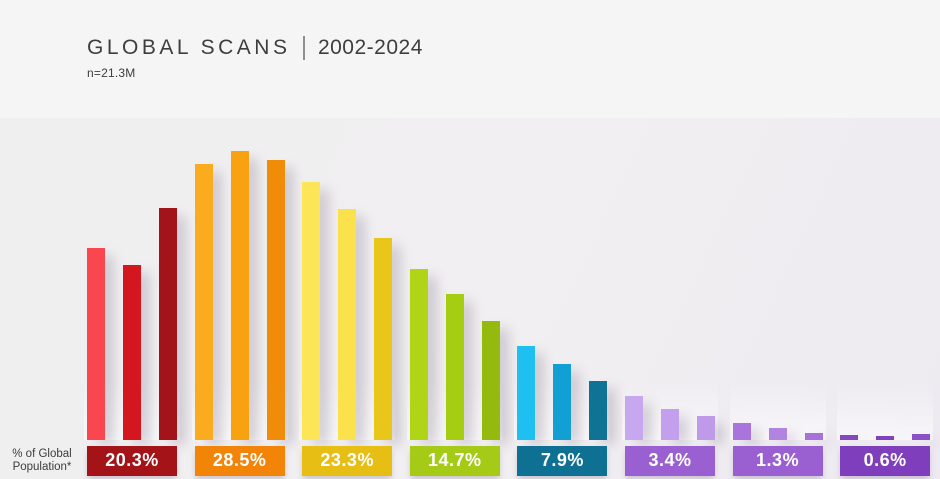  What do you see at coordinates (885, 410) in the screenshot?
I see `group-glow` at bounding box center [885, 410].